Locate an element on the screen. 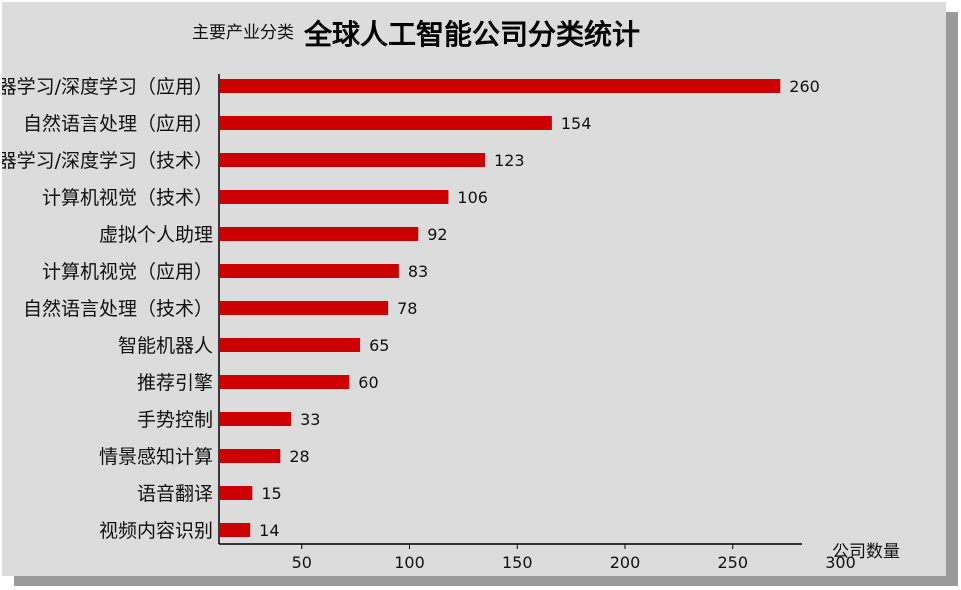  category-label-7: 智能机器人 is located at coordinates (165, 346).